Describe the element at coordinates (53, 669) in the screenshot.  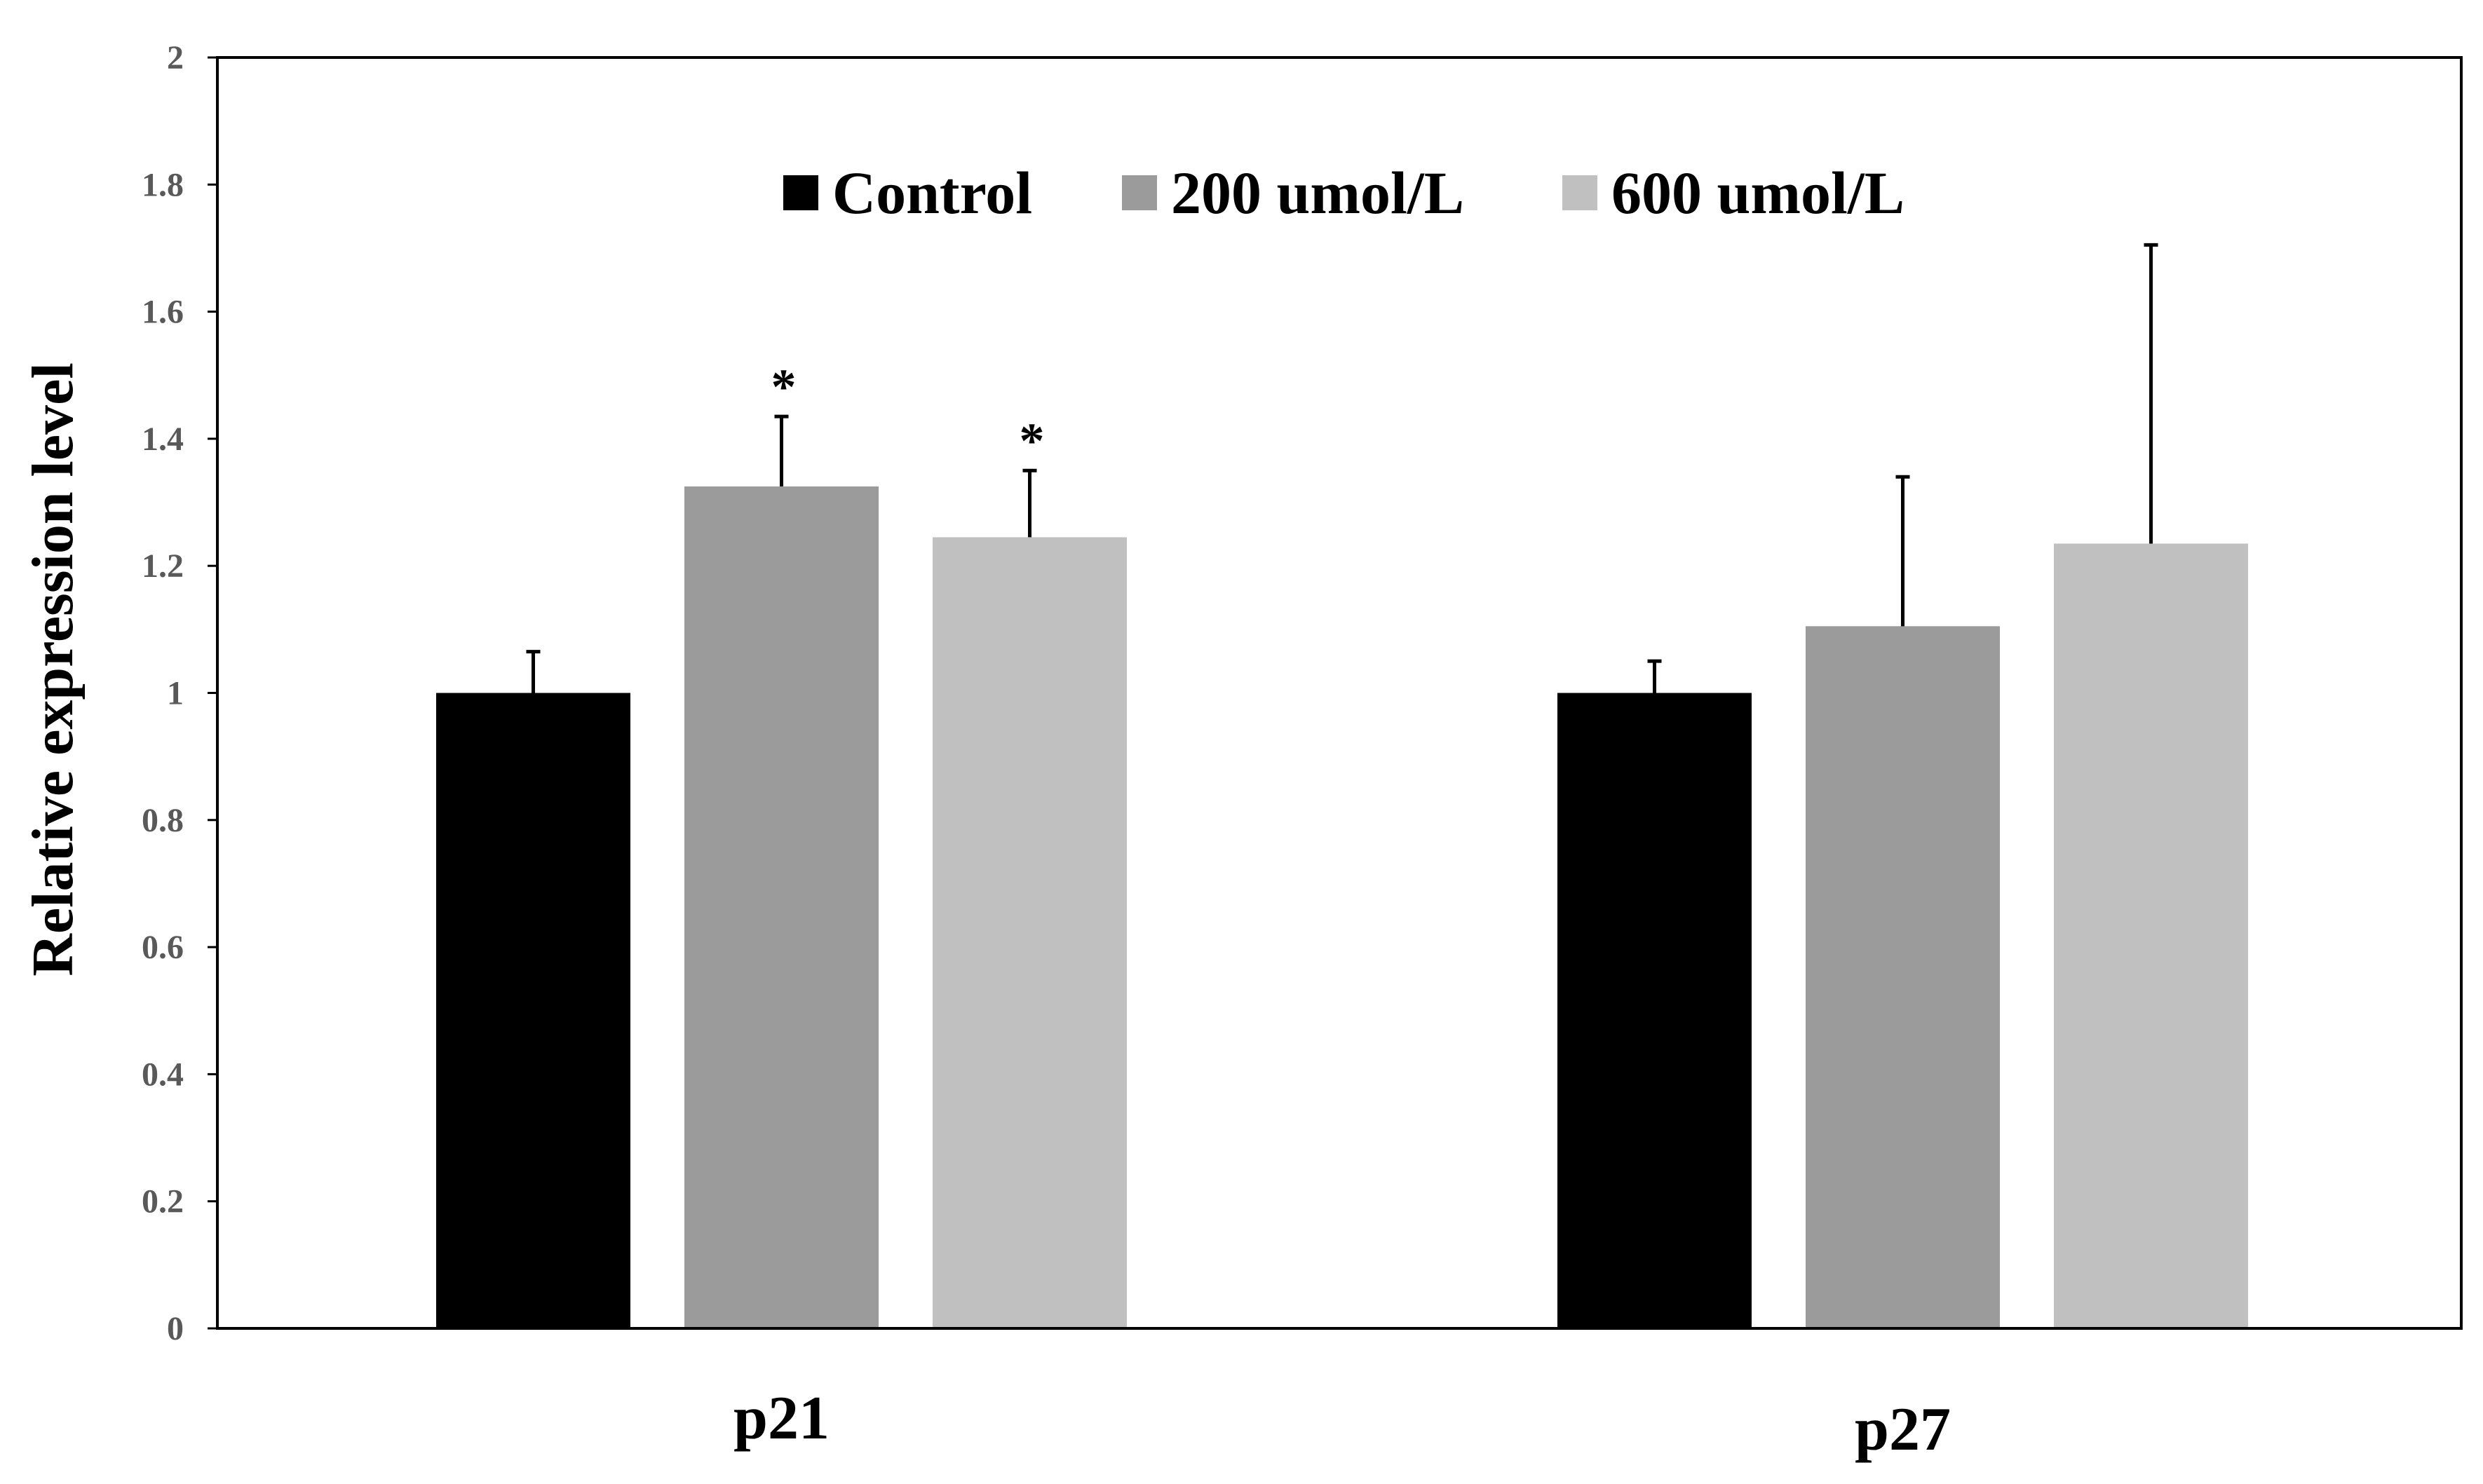
I see `y-axis-label: Relative expression level` at that location.